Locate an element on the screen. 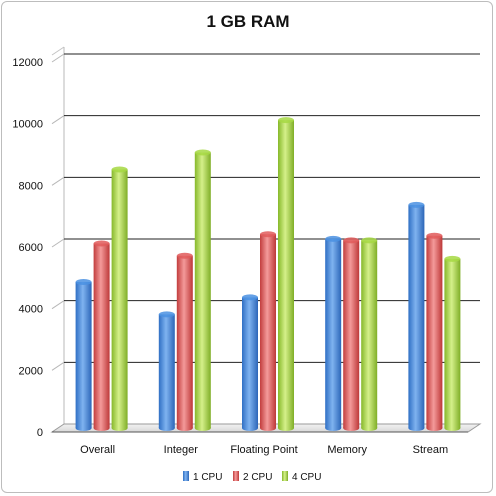 The height and width of the screenshot is (496, 496). x-category-label: Floating Point is located at coordinates (263, 450).